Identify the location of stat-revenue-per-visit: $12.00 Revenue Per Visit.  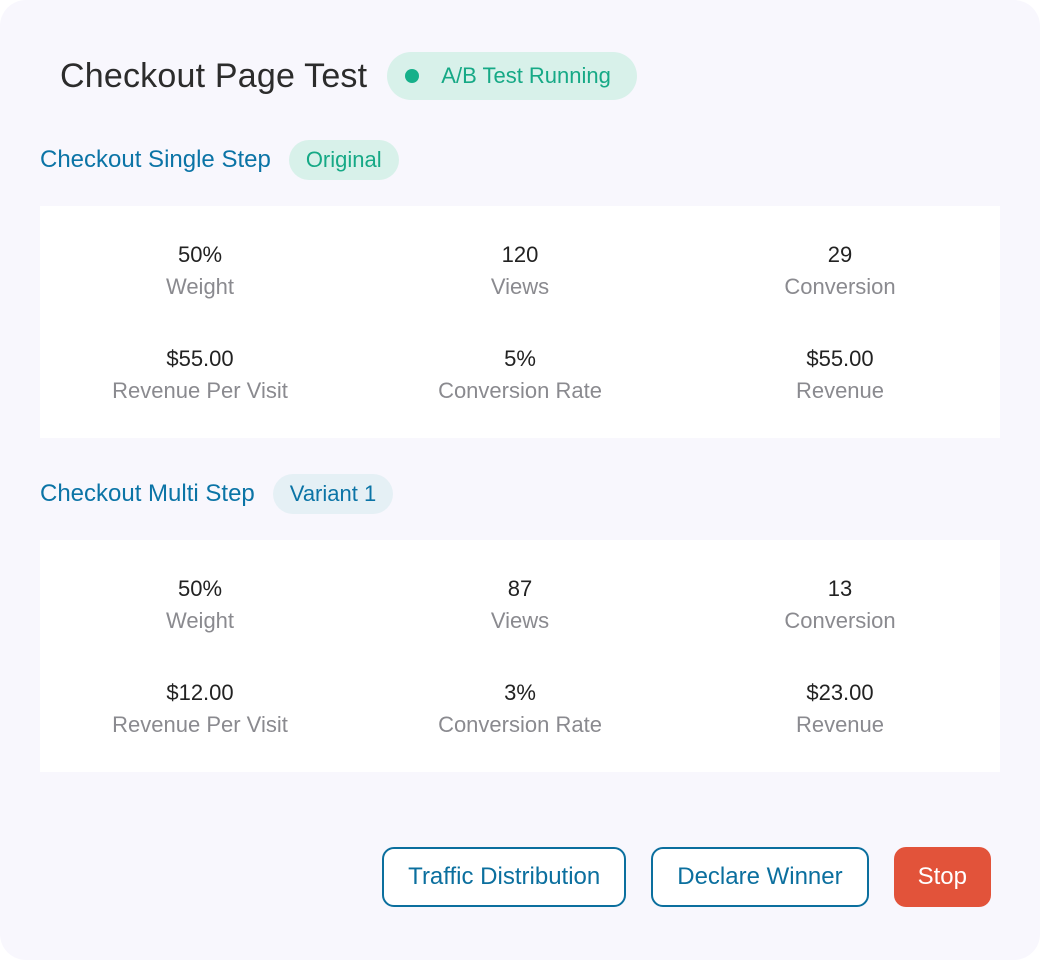
(200, 709).